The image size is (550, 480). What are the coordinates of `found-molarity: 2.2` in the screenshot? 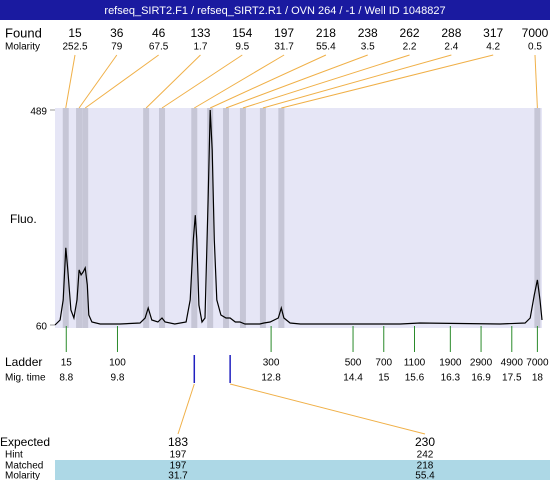 It's located at (410, 47).